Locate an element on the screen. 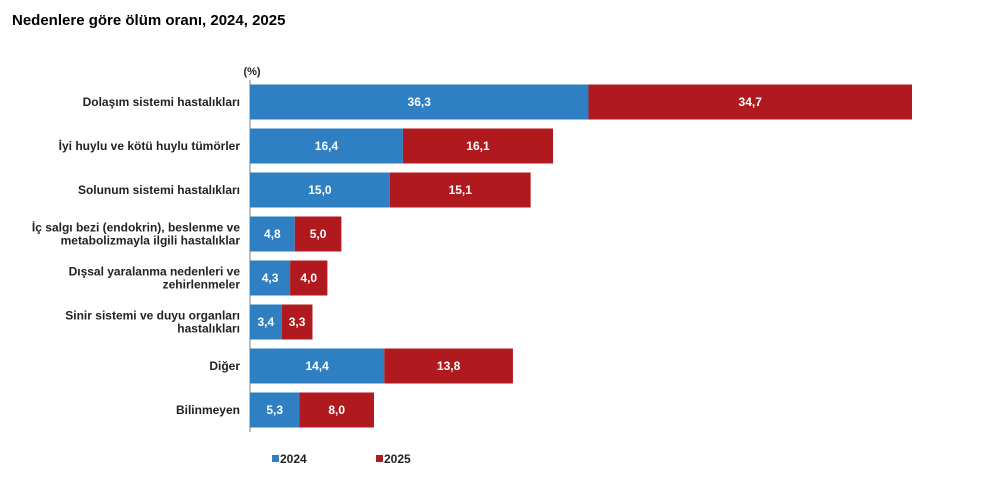  data-label-2025: 5,0 is located at coordinates (318, 234).